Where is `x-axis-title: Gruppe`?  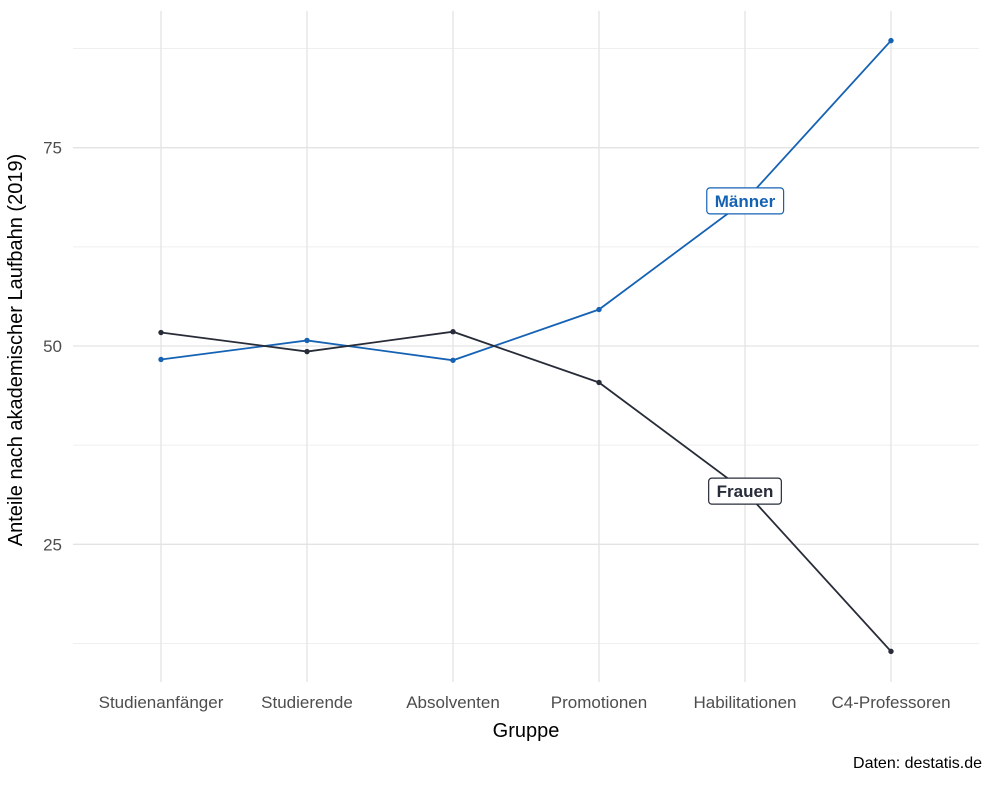
x-axis-title: Gruppe is located at coordinates (526, 731).